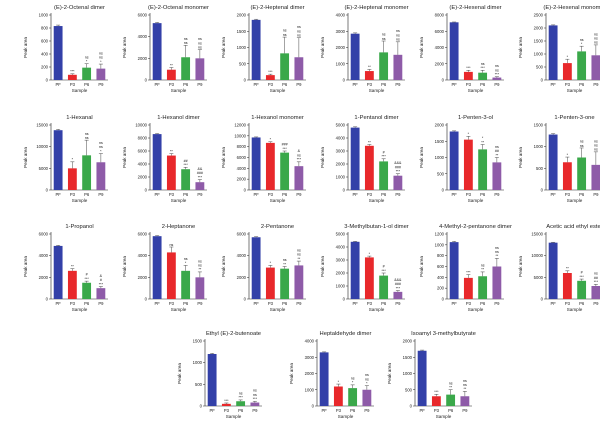  Describe the element at coordinates (398, 280) in the screenshot. I see `significance-label: &&&` at that location.